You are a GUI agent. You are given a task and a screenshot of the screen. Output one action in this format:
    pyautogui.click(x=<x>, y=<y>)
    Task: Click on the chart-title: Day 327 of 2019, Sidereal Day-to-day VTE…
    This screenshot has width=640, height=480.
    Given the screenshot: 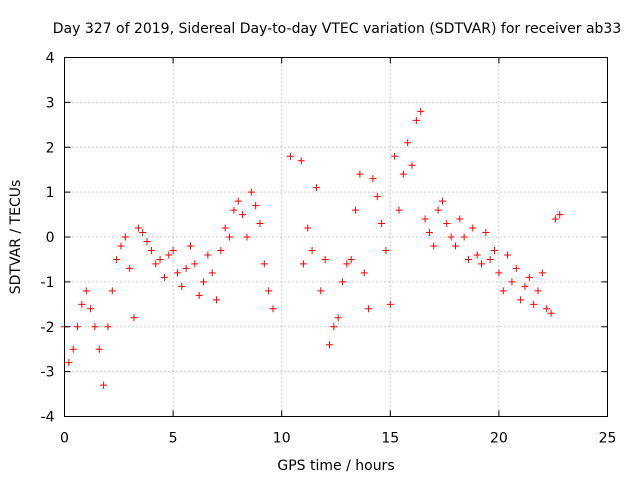 What is the action you would take?
    pyautogui.click(x=337, y=29)
    